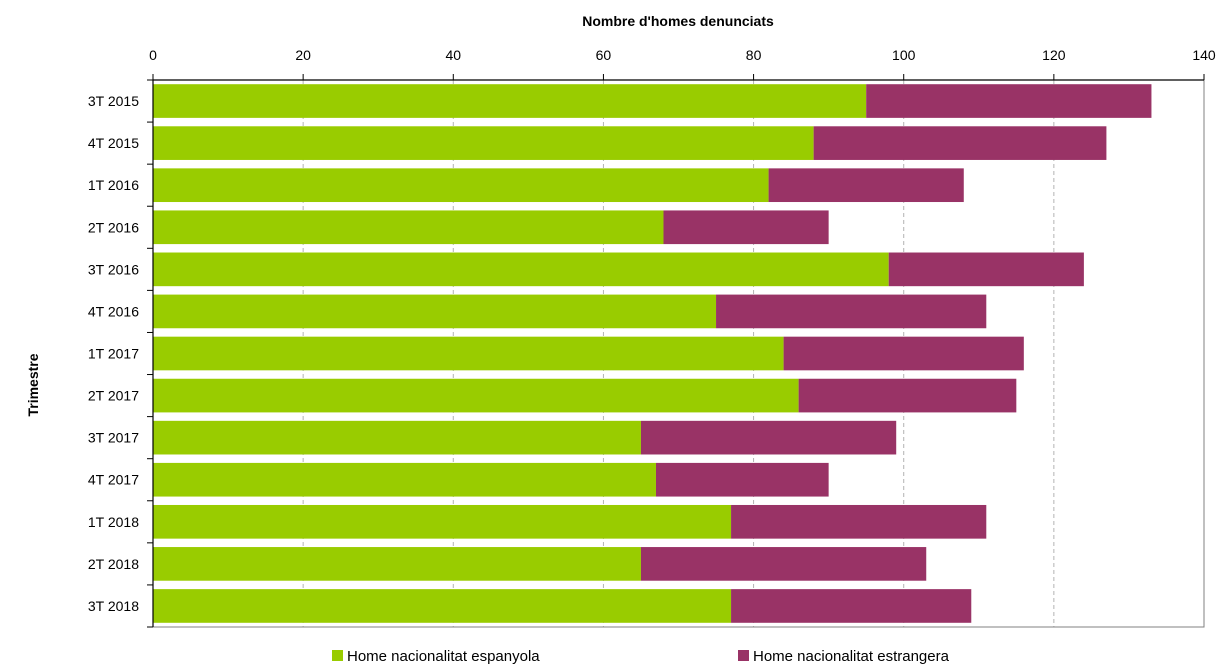 This screenshot has height=668, width=1228. Describe the element at coordinates (443, 656) in the screenshot. I see `legend-label: Home nacionalitat espanyola` at that location.